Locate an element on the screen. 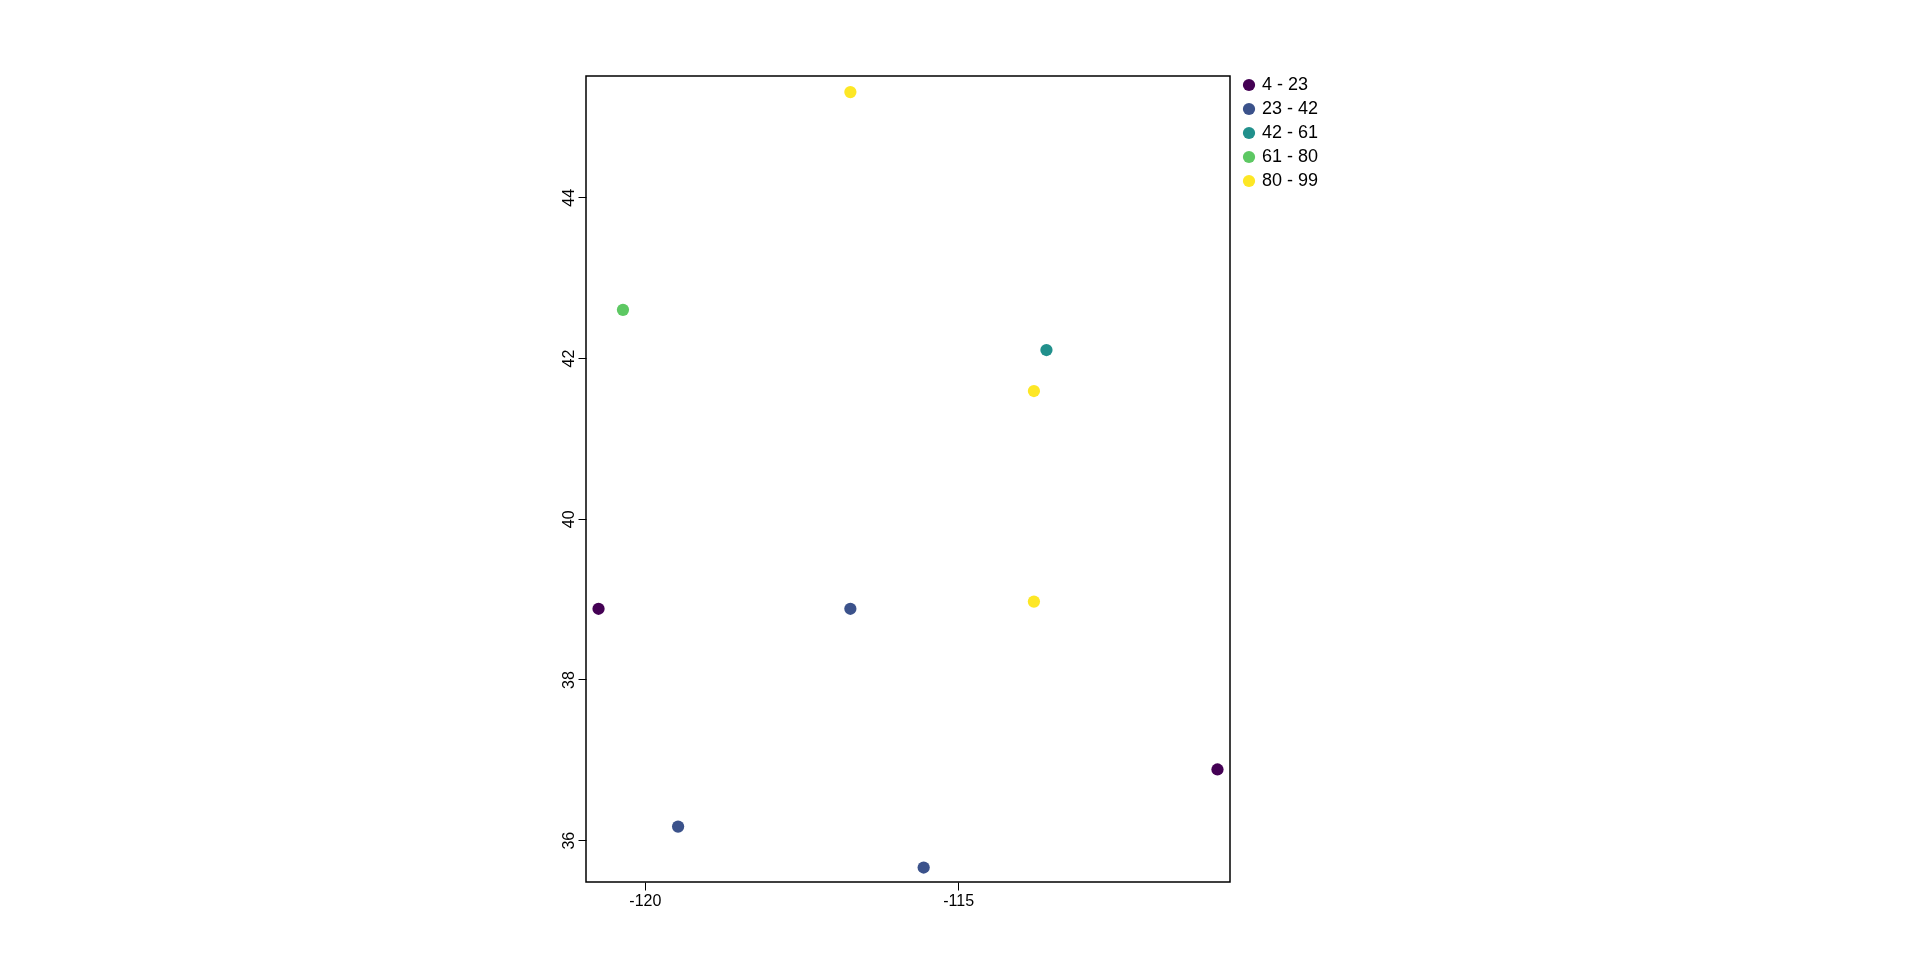  legend-label: 23 - 42 is located at coordinates (1290, 108).